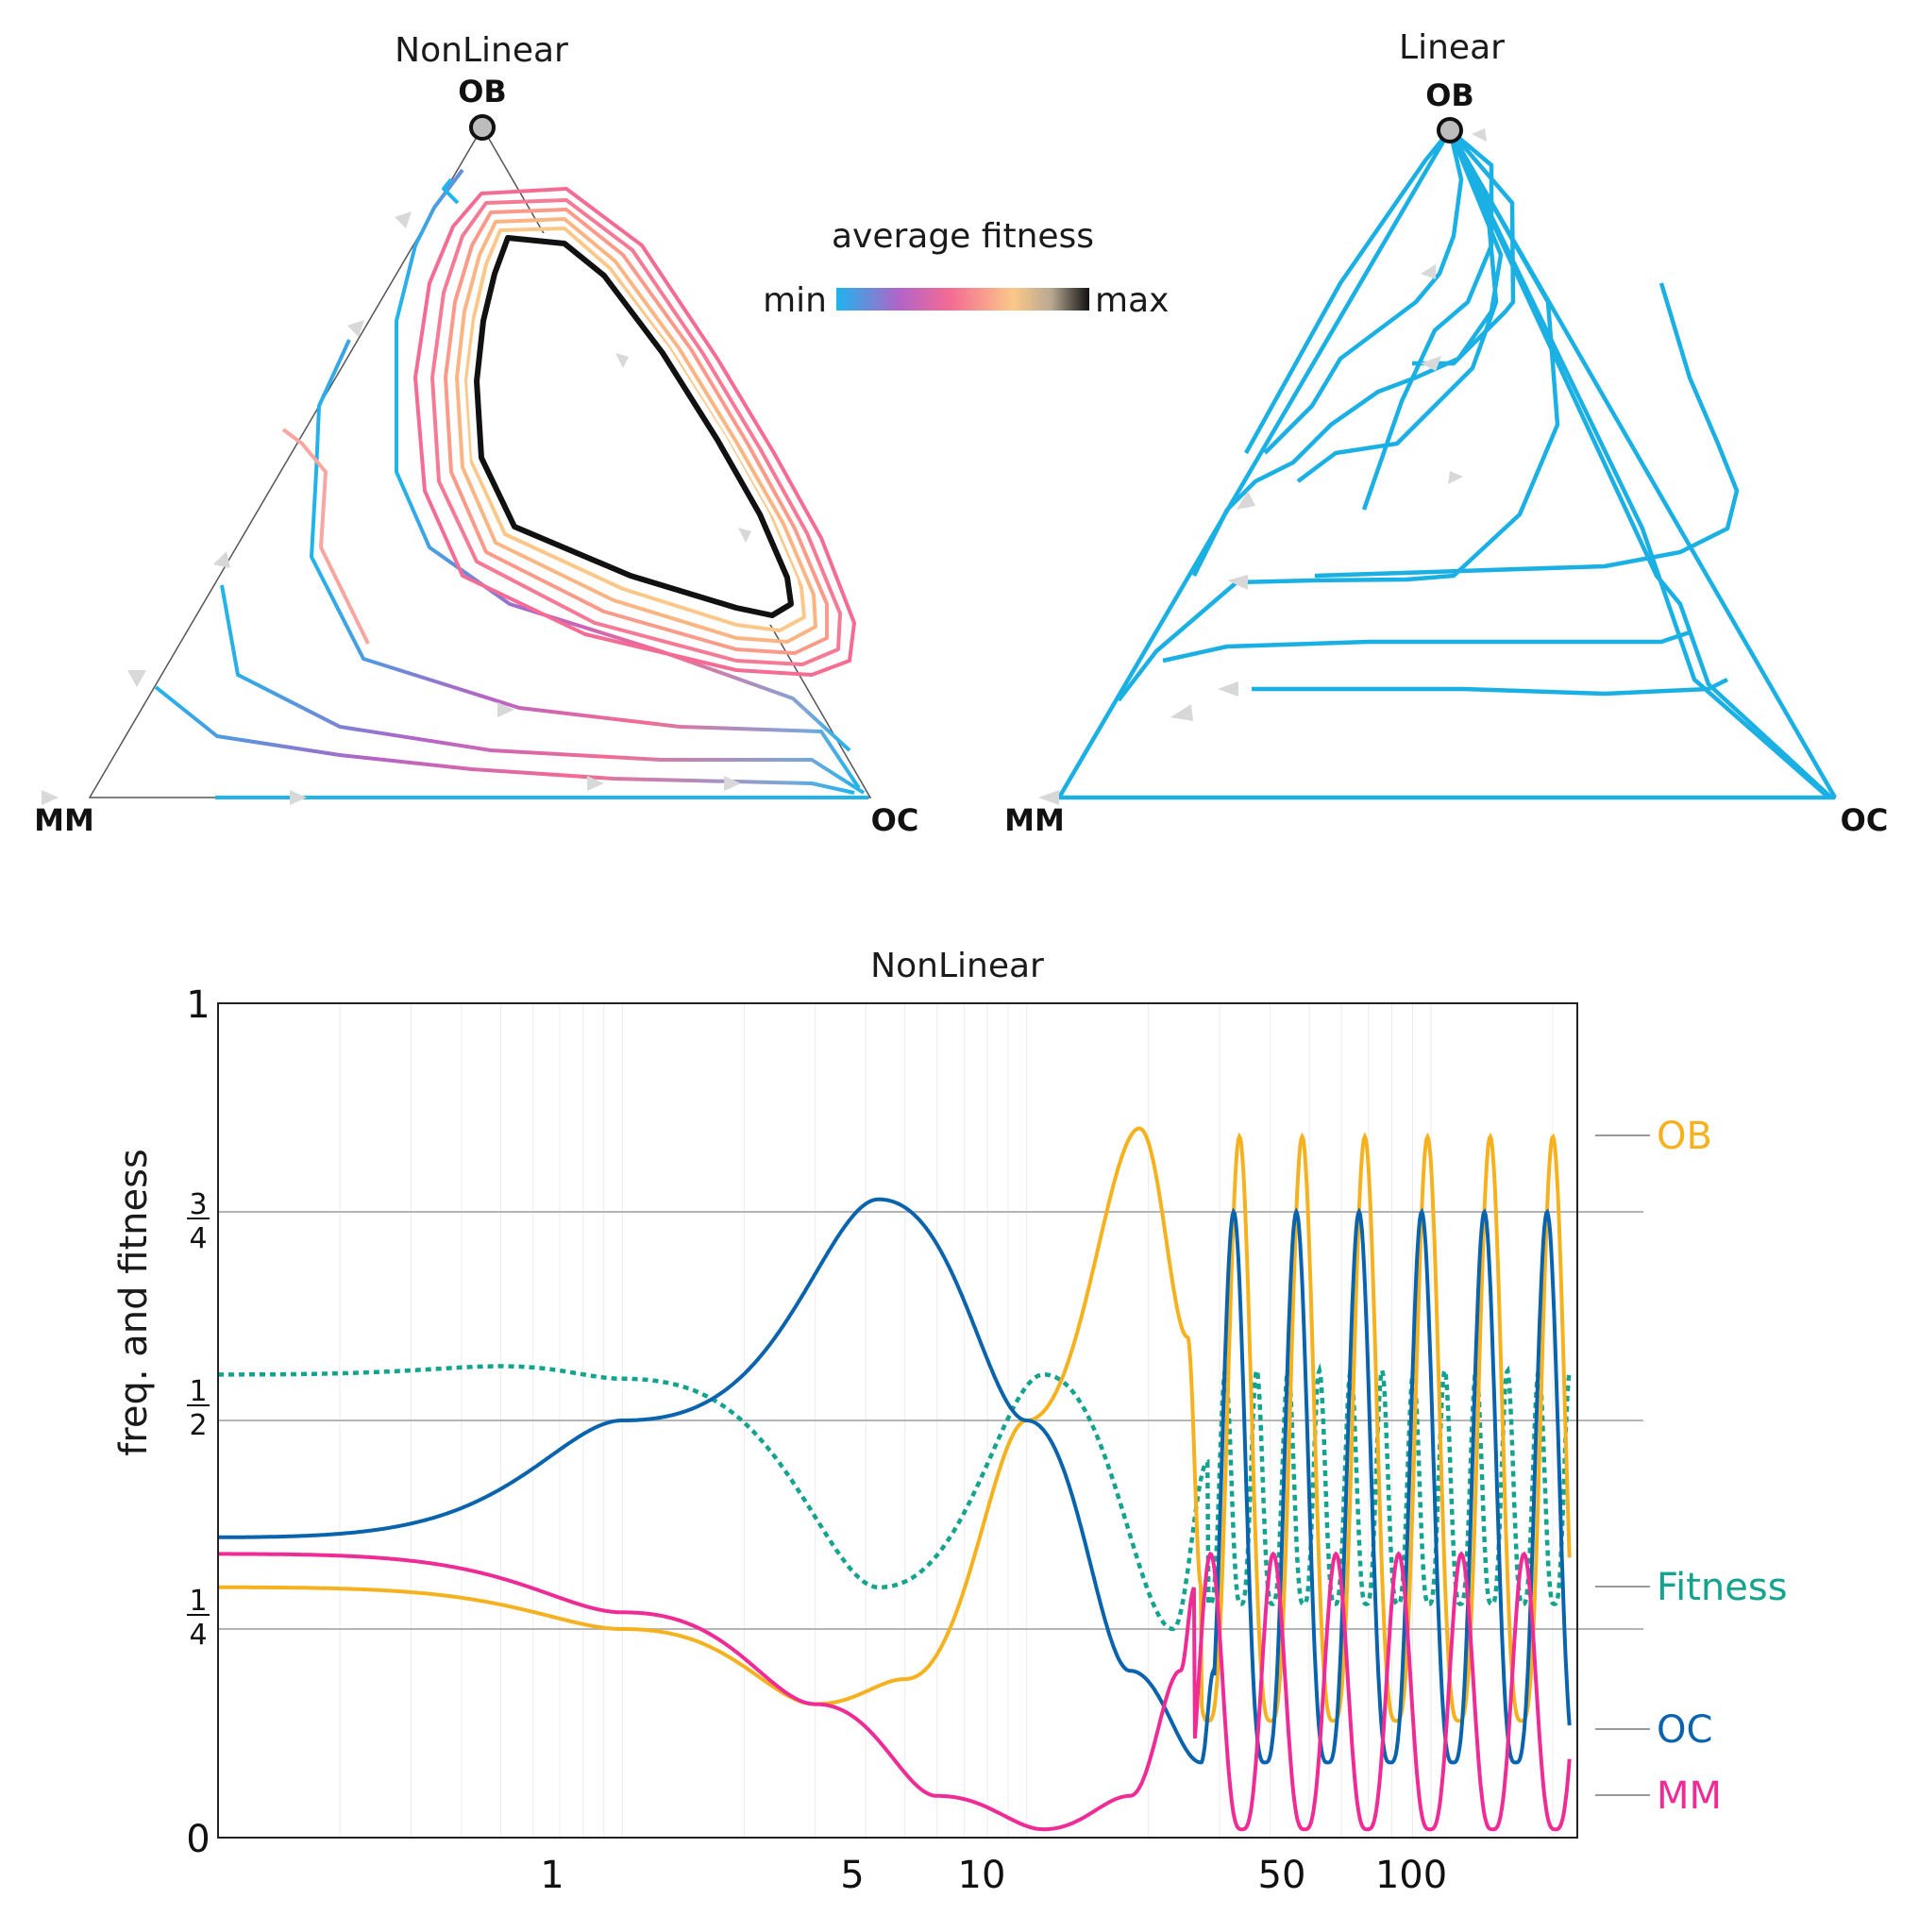 Image resolution: width=1919 pixels, height=1932 pixels. I want to click on legend-fitness: Fitness, so click(1722, 1587).